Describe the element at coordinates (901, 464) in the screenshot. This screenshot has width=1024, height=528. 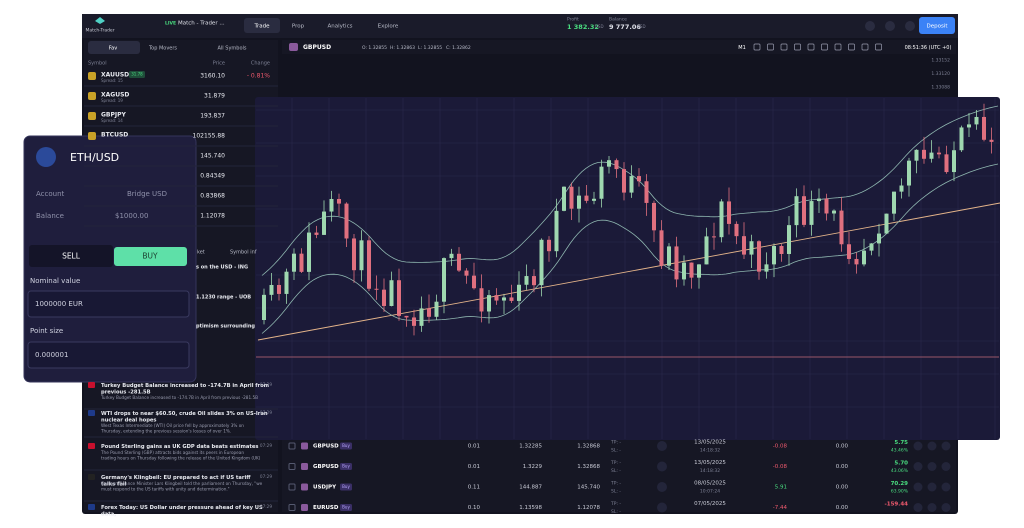
I see `label: 5.70` at that location.